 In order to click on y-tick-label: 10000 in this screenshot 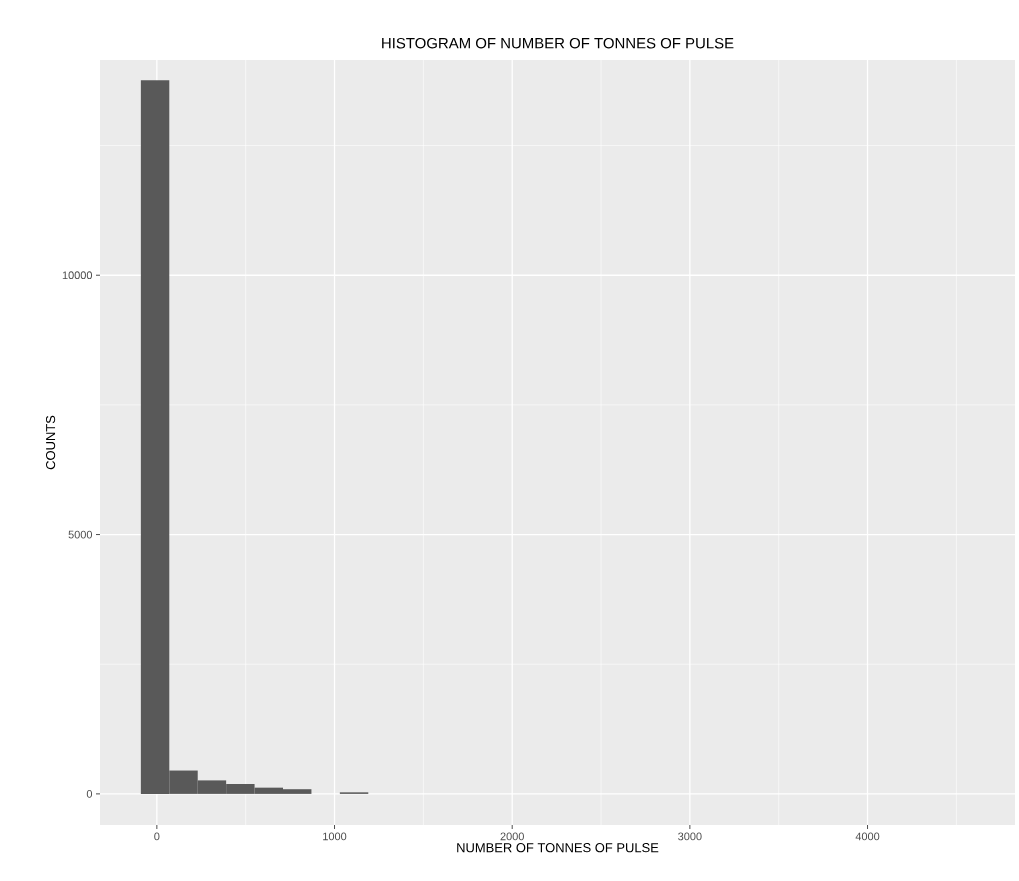, I will do `click(77, 275)`.